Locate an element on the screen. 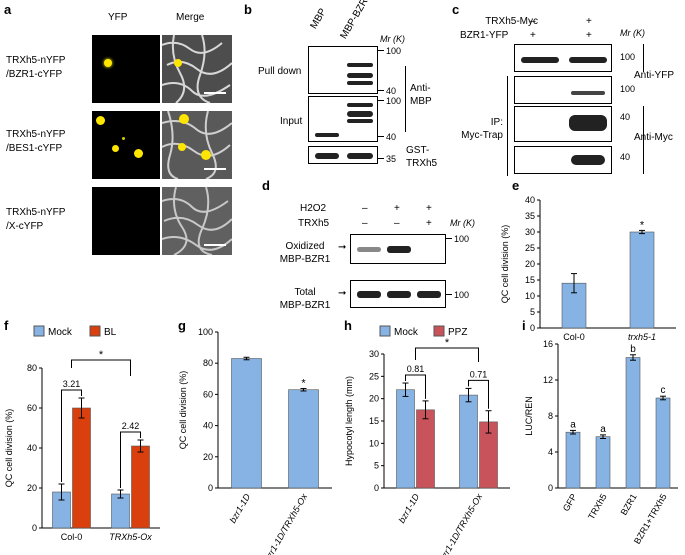 The height and width of the screenshot is (555, 685). arrow-icon-total: ➞ is located at coordinates (342, 293).